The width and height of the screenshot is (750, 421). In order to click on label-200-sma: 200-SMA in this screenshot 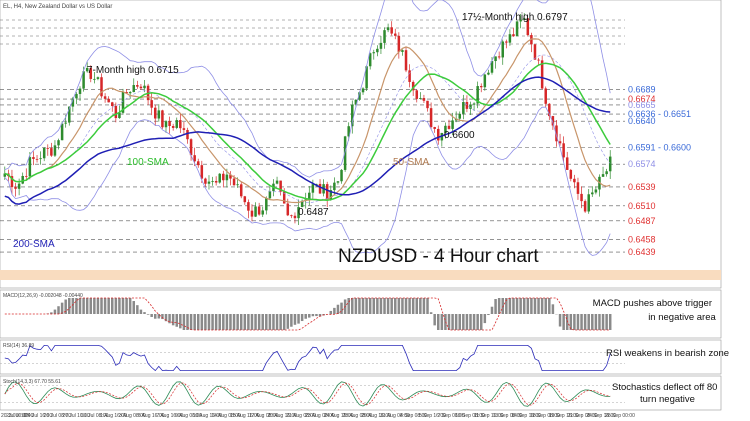, I will do `click(34, 244)`.